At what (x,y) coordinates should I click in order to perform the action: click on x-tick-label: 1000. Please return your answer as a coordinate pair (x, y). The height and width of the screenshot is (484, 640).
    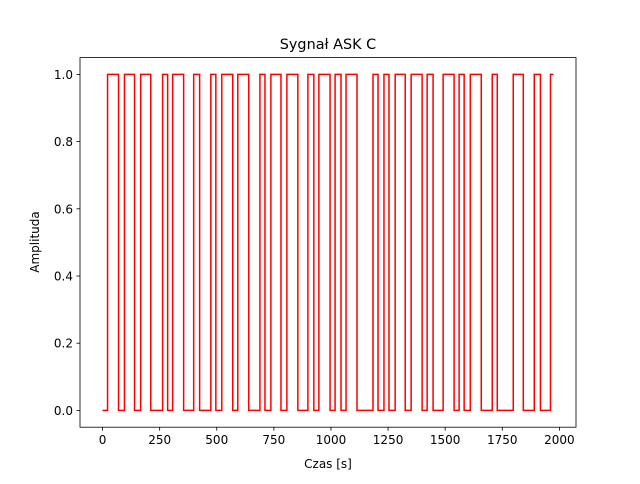
    Looking at the image, I should click on (331, 440).